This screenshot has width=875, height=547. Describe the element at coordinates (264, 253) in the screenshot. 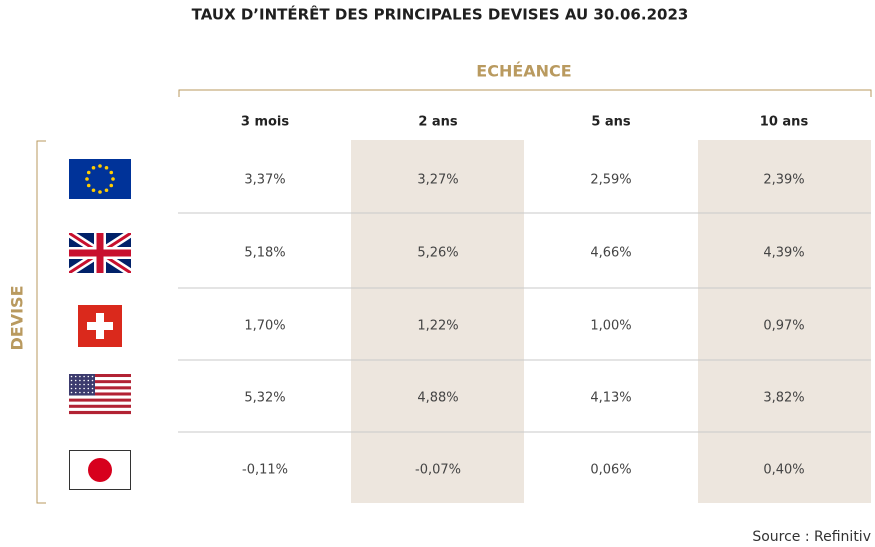

I see `cell: 5,18%` at that location.